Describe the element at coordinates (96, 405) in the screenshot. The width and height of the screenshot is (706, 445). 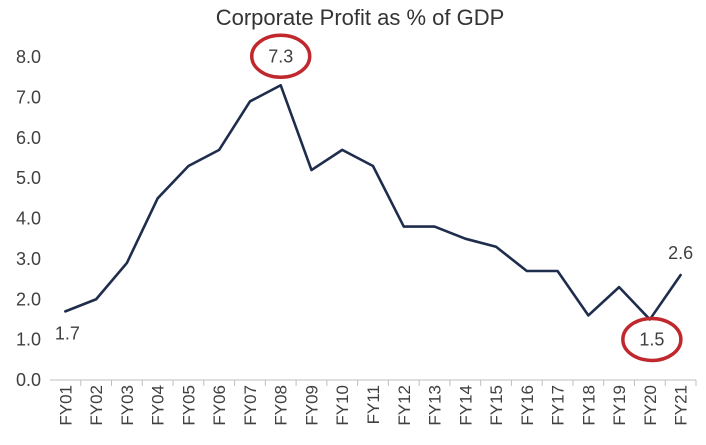
I see `x-tick-label: FY02` at that location.